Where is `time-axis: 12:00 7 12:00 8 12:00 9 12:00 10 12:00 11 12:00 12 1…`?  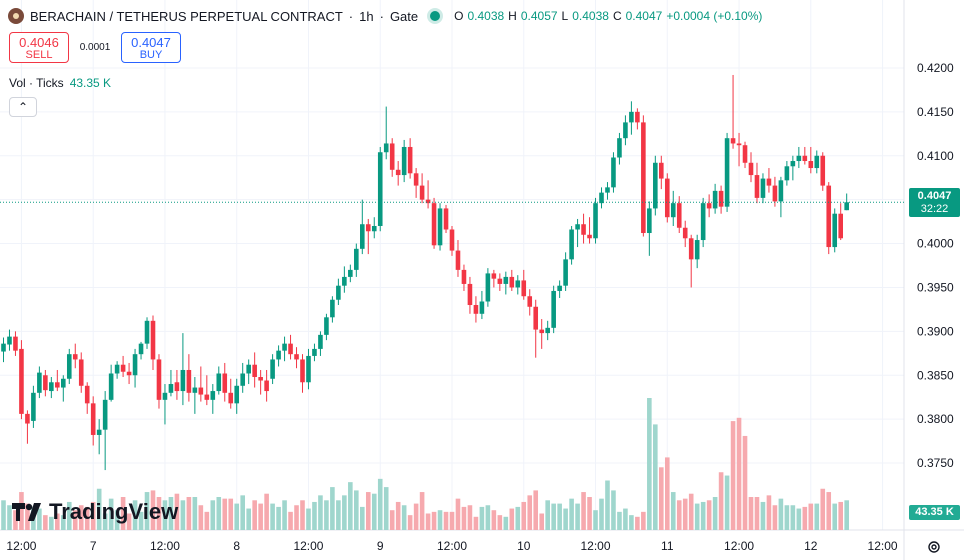
time-axis: 12:00 7 12:00 8 12:00 9 12:00 10 12:00 11 12:00 12 1… is located at coordinates (451, 546).